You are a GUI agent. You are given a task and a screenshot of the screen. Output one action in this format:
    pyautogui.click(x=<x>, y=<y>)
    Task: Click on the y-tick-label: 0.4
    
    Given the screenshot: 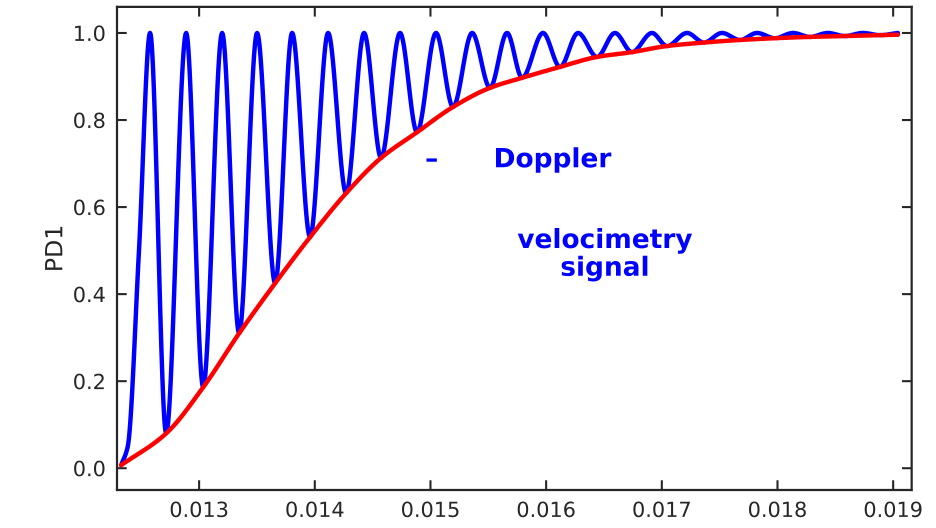 What is the action you would take?
    pyautogui.click(x=89, y=294)
    